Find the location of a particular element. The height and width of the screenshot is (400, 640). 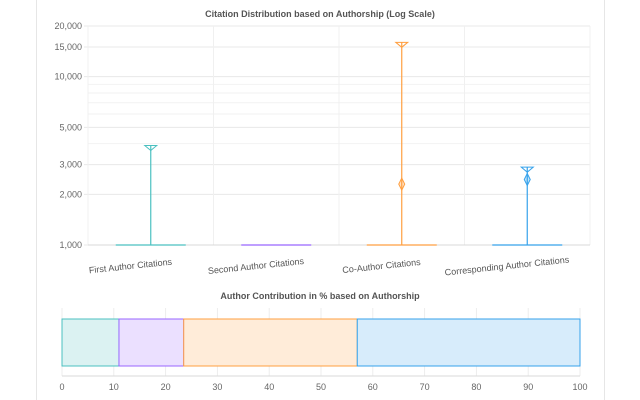

panel-border-right is located at coordinates (604, 200).